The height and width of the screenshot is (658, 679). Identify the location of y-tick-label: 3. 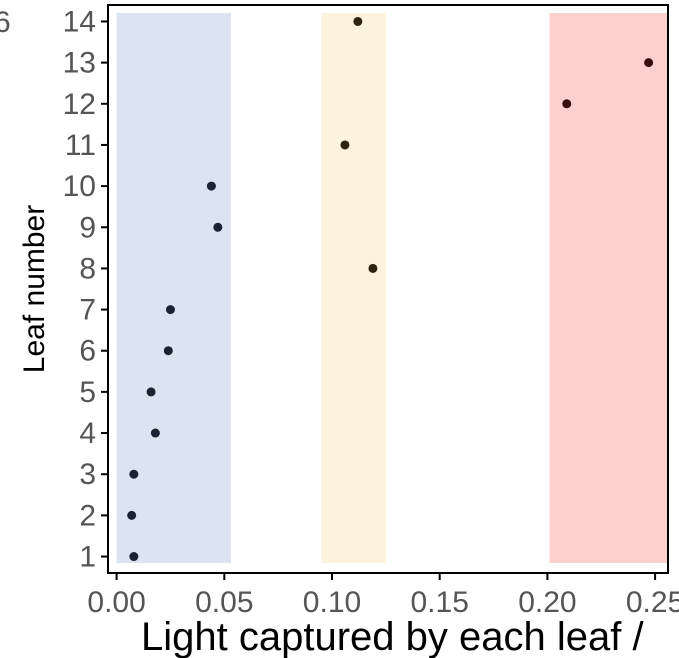
(87, 474).